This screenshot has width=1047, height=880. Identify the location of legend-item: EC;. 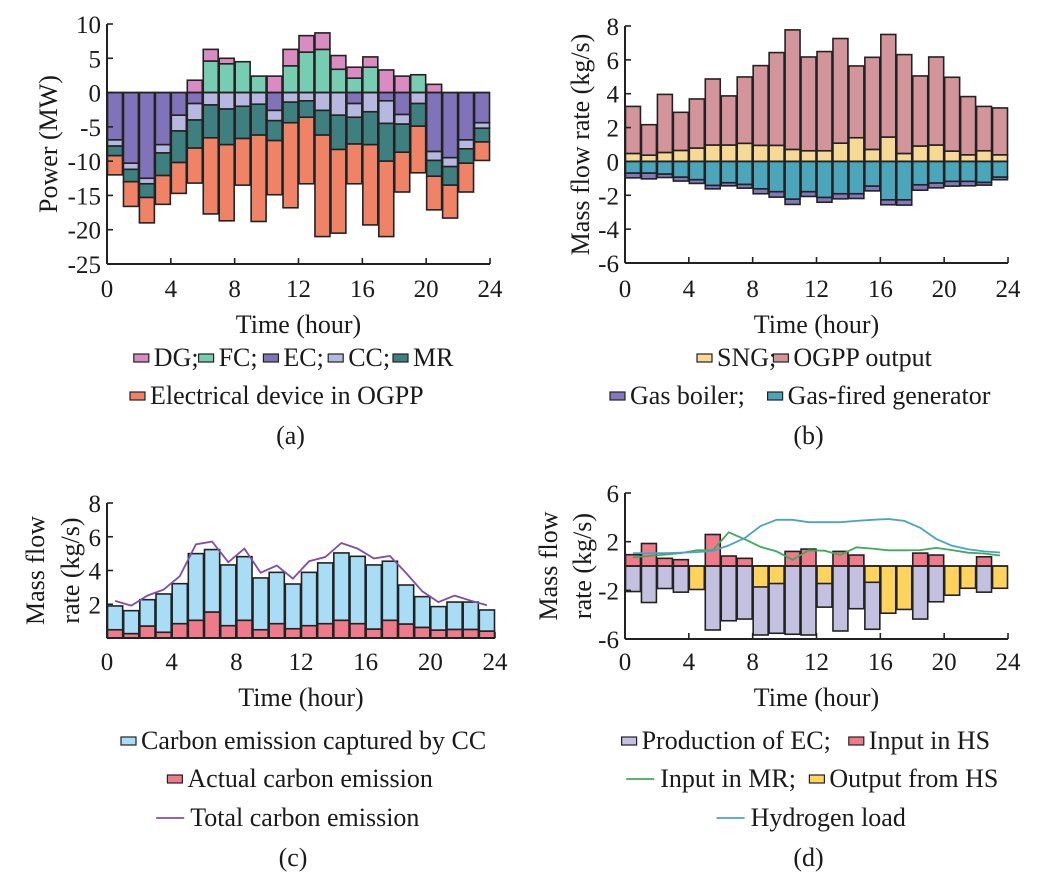
(293, 357).